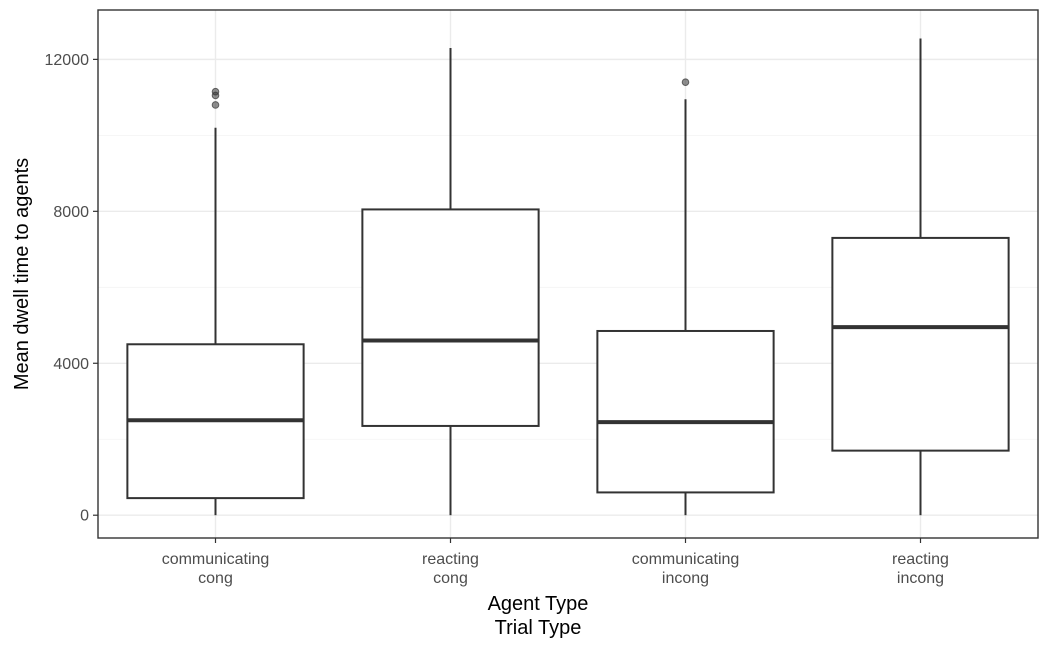  I want to click on x-tick-label: reacting cong, so click(450, 569).